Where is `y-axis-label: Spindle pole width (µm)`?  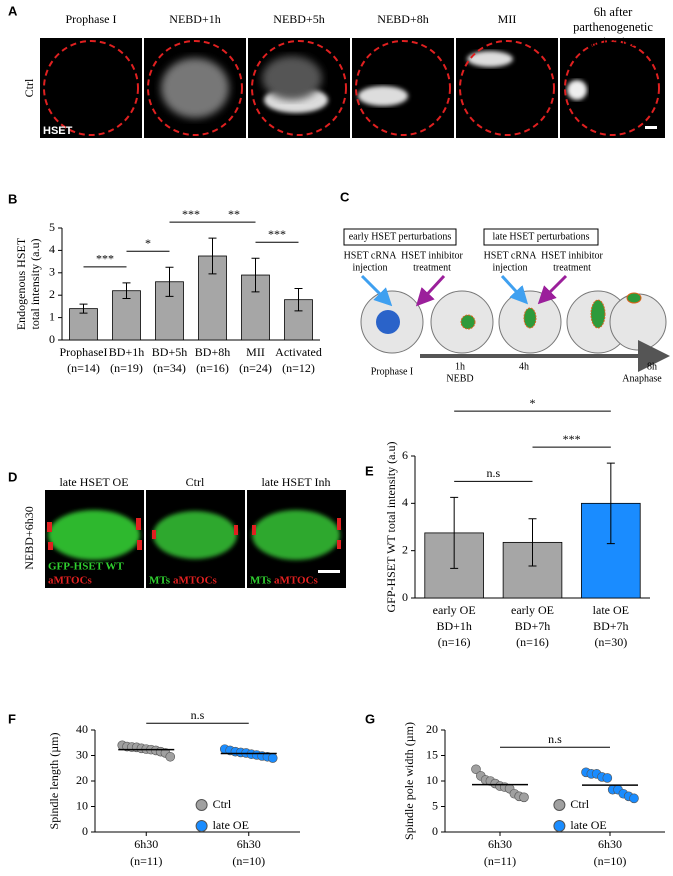 y-axis-label: Spindle pole width (µm) is located at coordinates (409, 781).